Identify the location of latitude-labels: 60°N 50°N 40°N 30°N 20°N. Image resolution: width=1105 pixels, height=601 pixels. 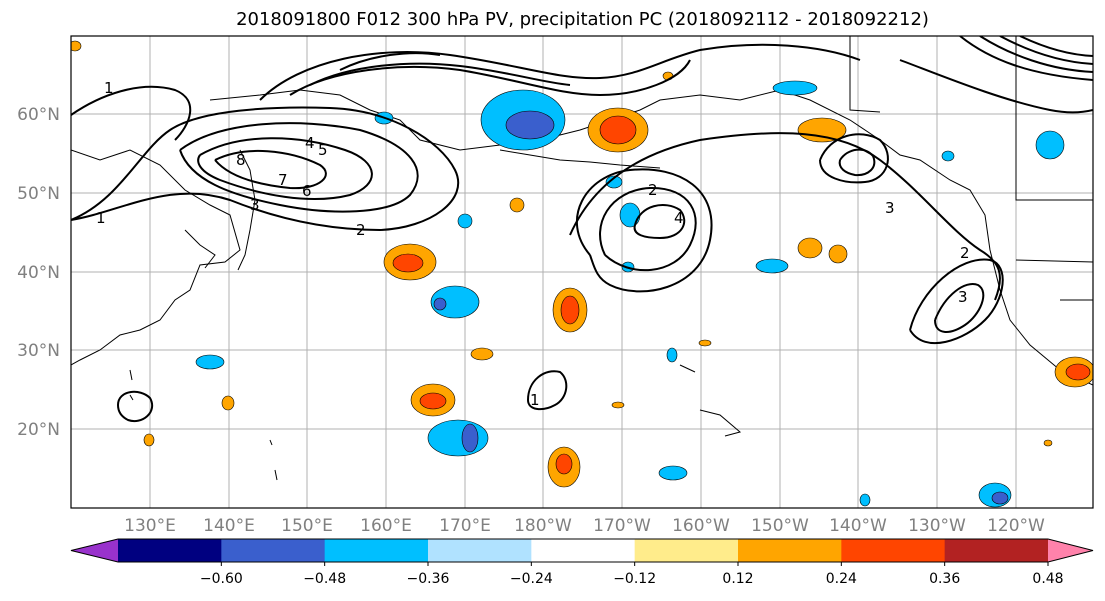
(38, 272).